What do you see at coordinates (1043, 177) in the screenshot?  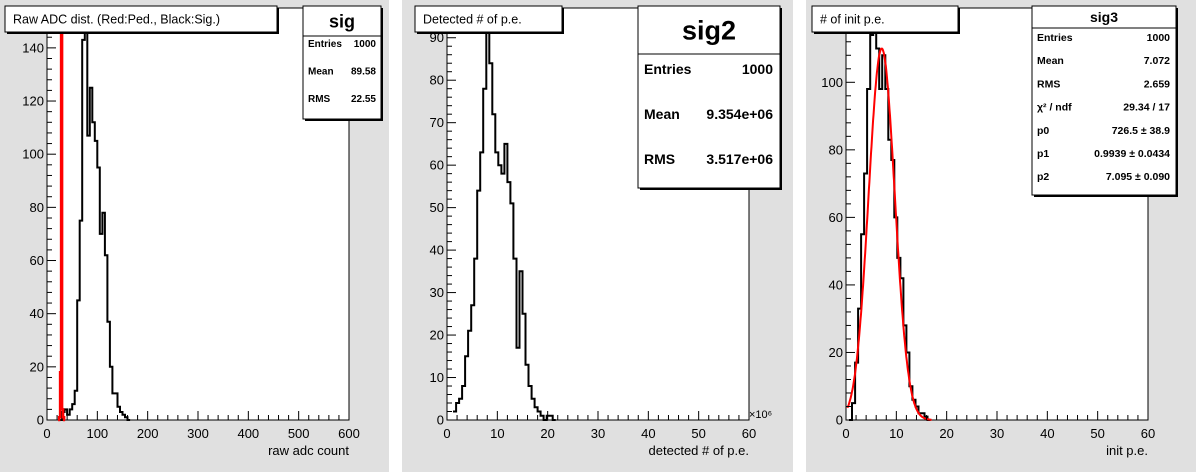 I see `stats-label: p2` at bounding box center [1043, 177].